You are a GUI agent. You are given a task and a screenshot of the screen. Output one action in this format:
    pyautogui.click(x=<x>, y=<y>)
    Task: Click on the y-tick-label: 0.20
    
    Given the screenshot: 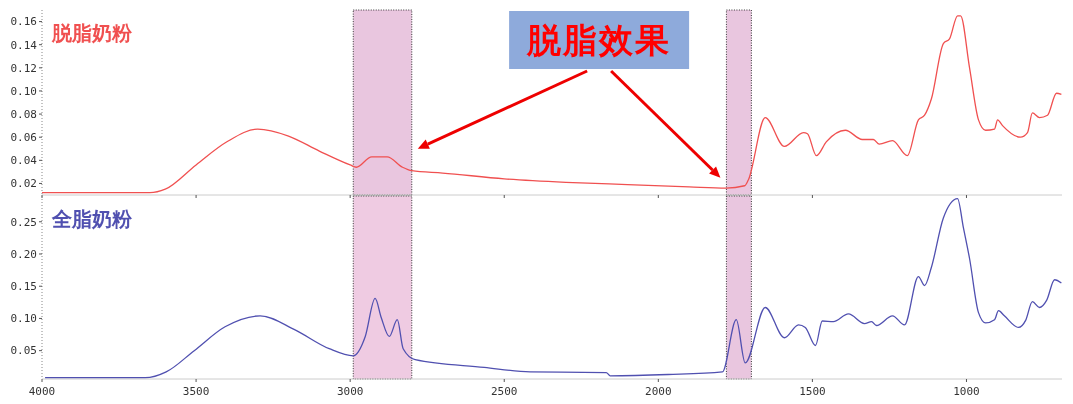 What is the action you would take?
    pyautogui.click(x=23, y=254)
    